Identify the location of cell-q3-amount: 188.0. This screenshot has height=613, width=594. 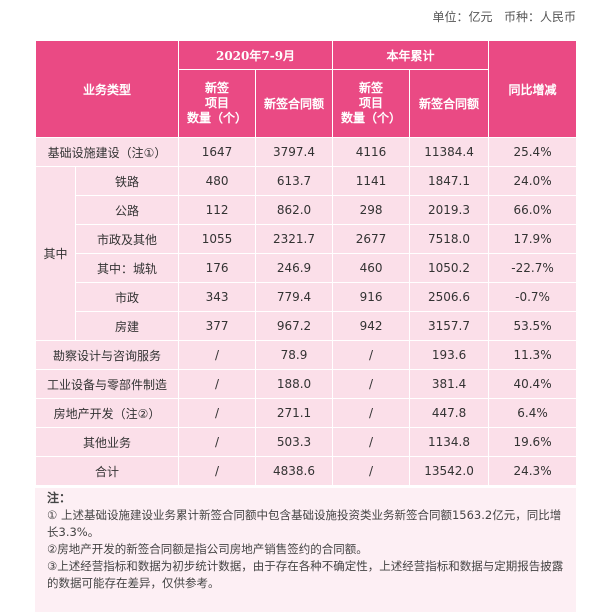
(294, 384).